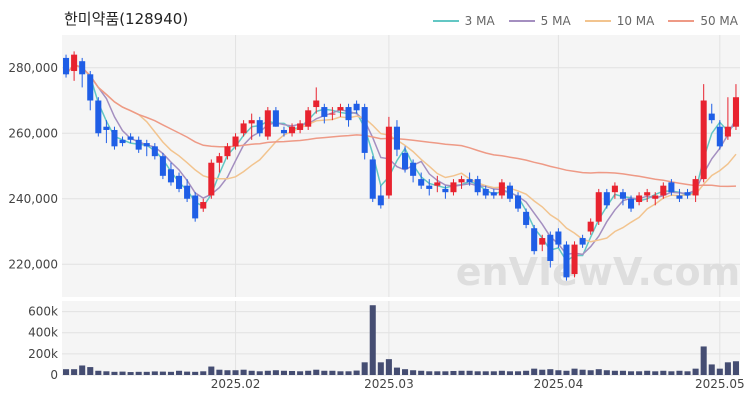  I want to click on legend-label: 3 MA, so click(479, 21).